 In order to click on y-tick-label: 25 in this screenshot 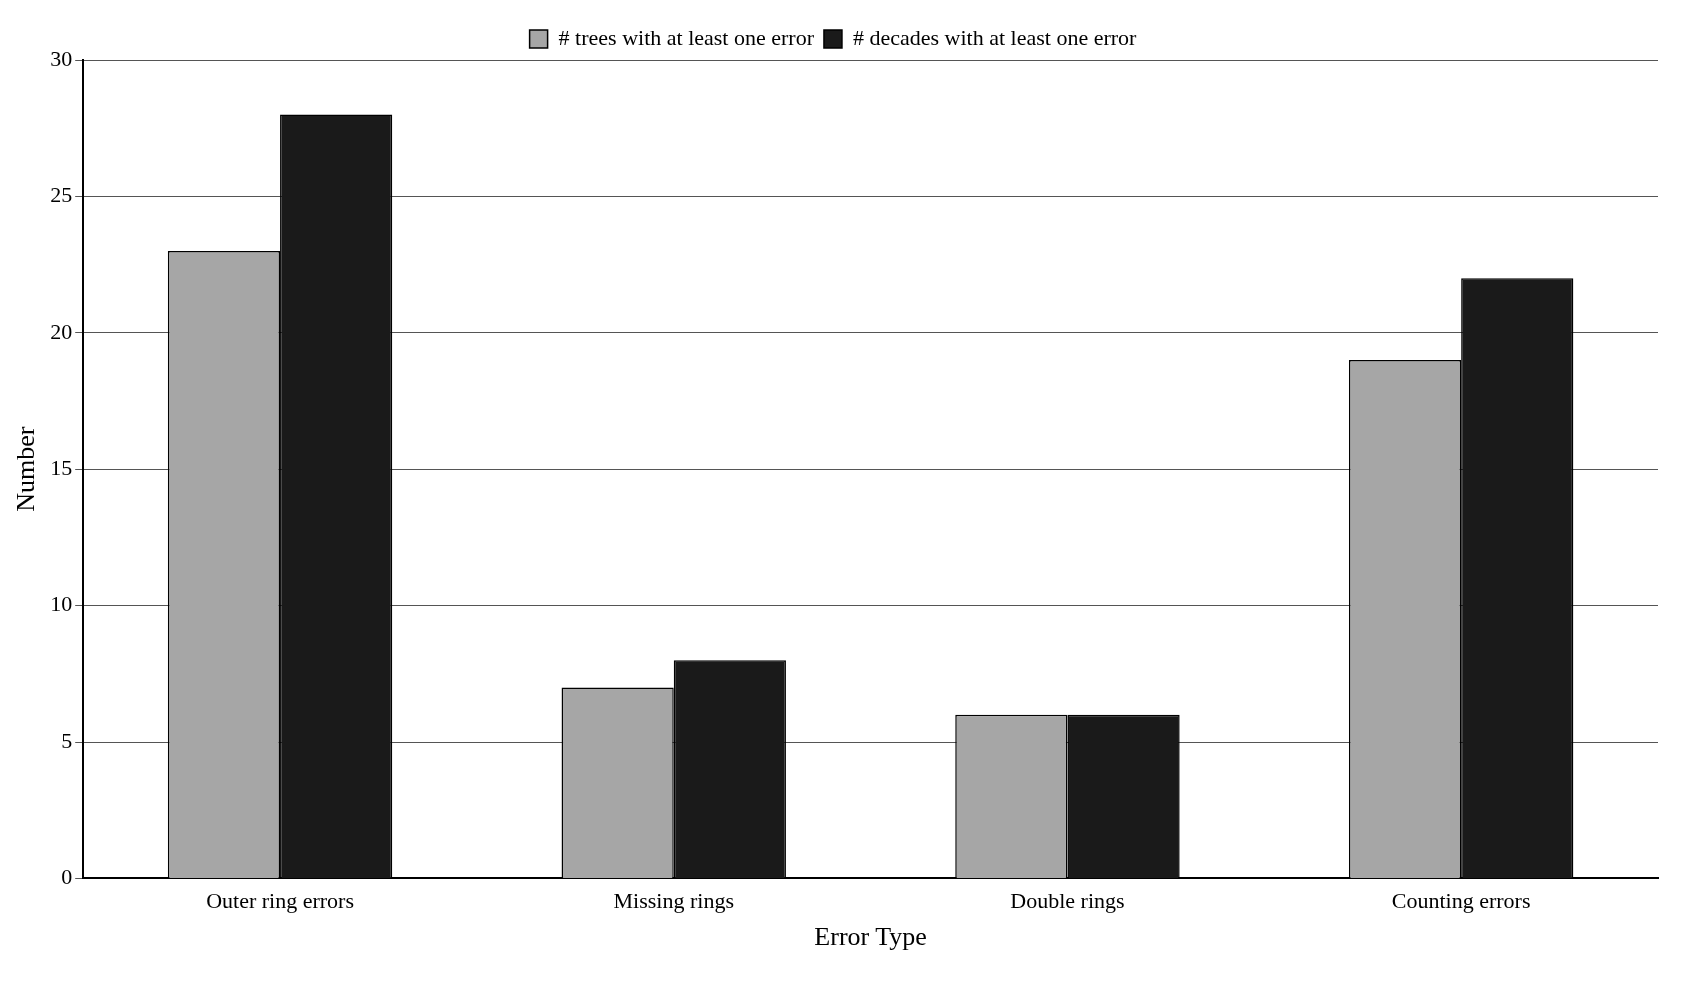, I will do `click(61, 195)`.